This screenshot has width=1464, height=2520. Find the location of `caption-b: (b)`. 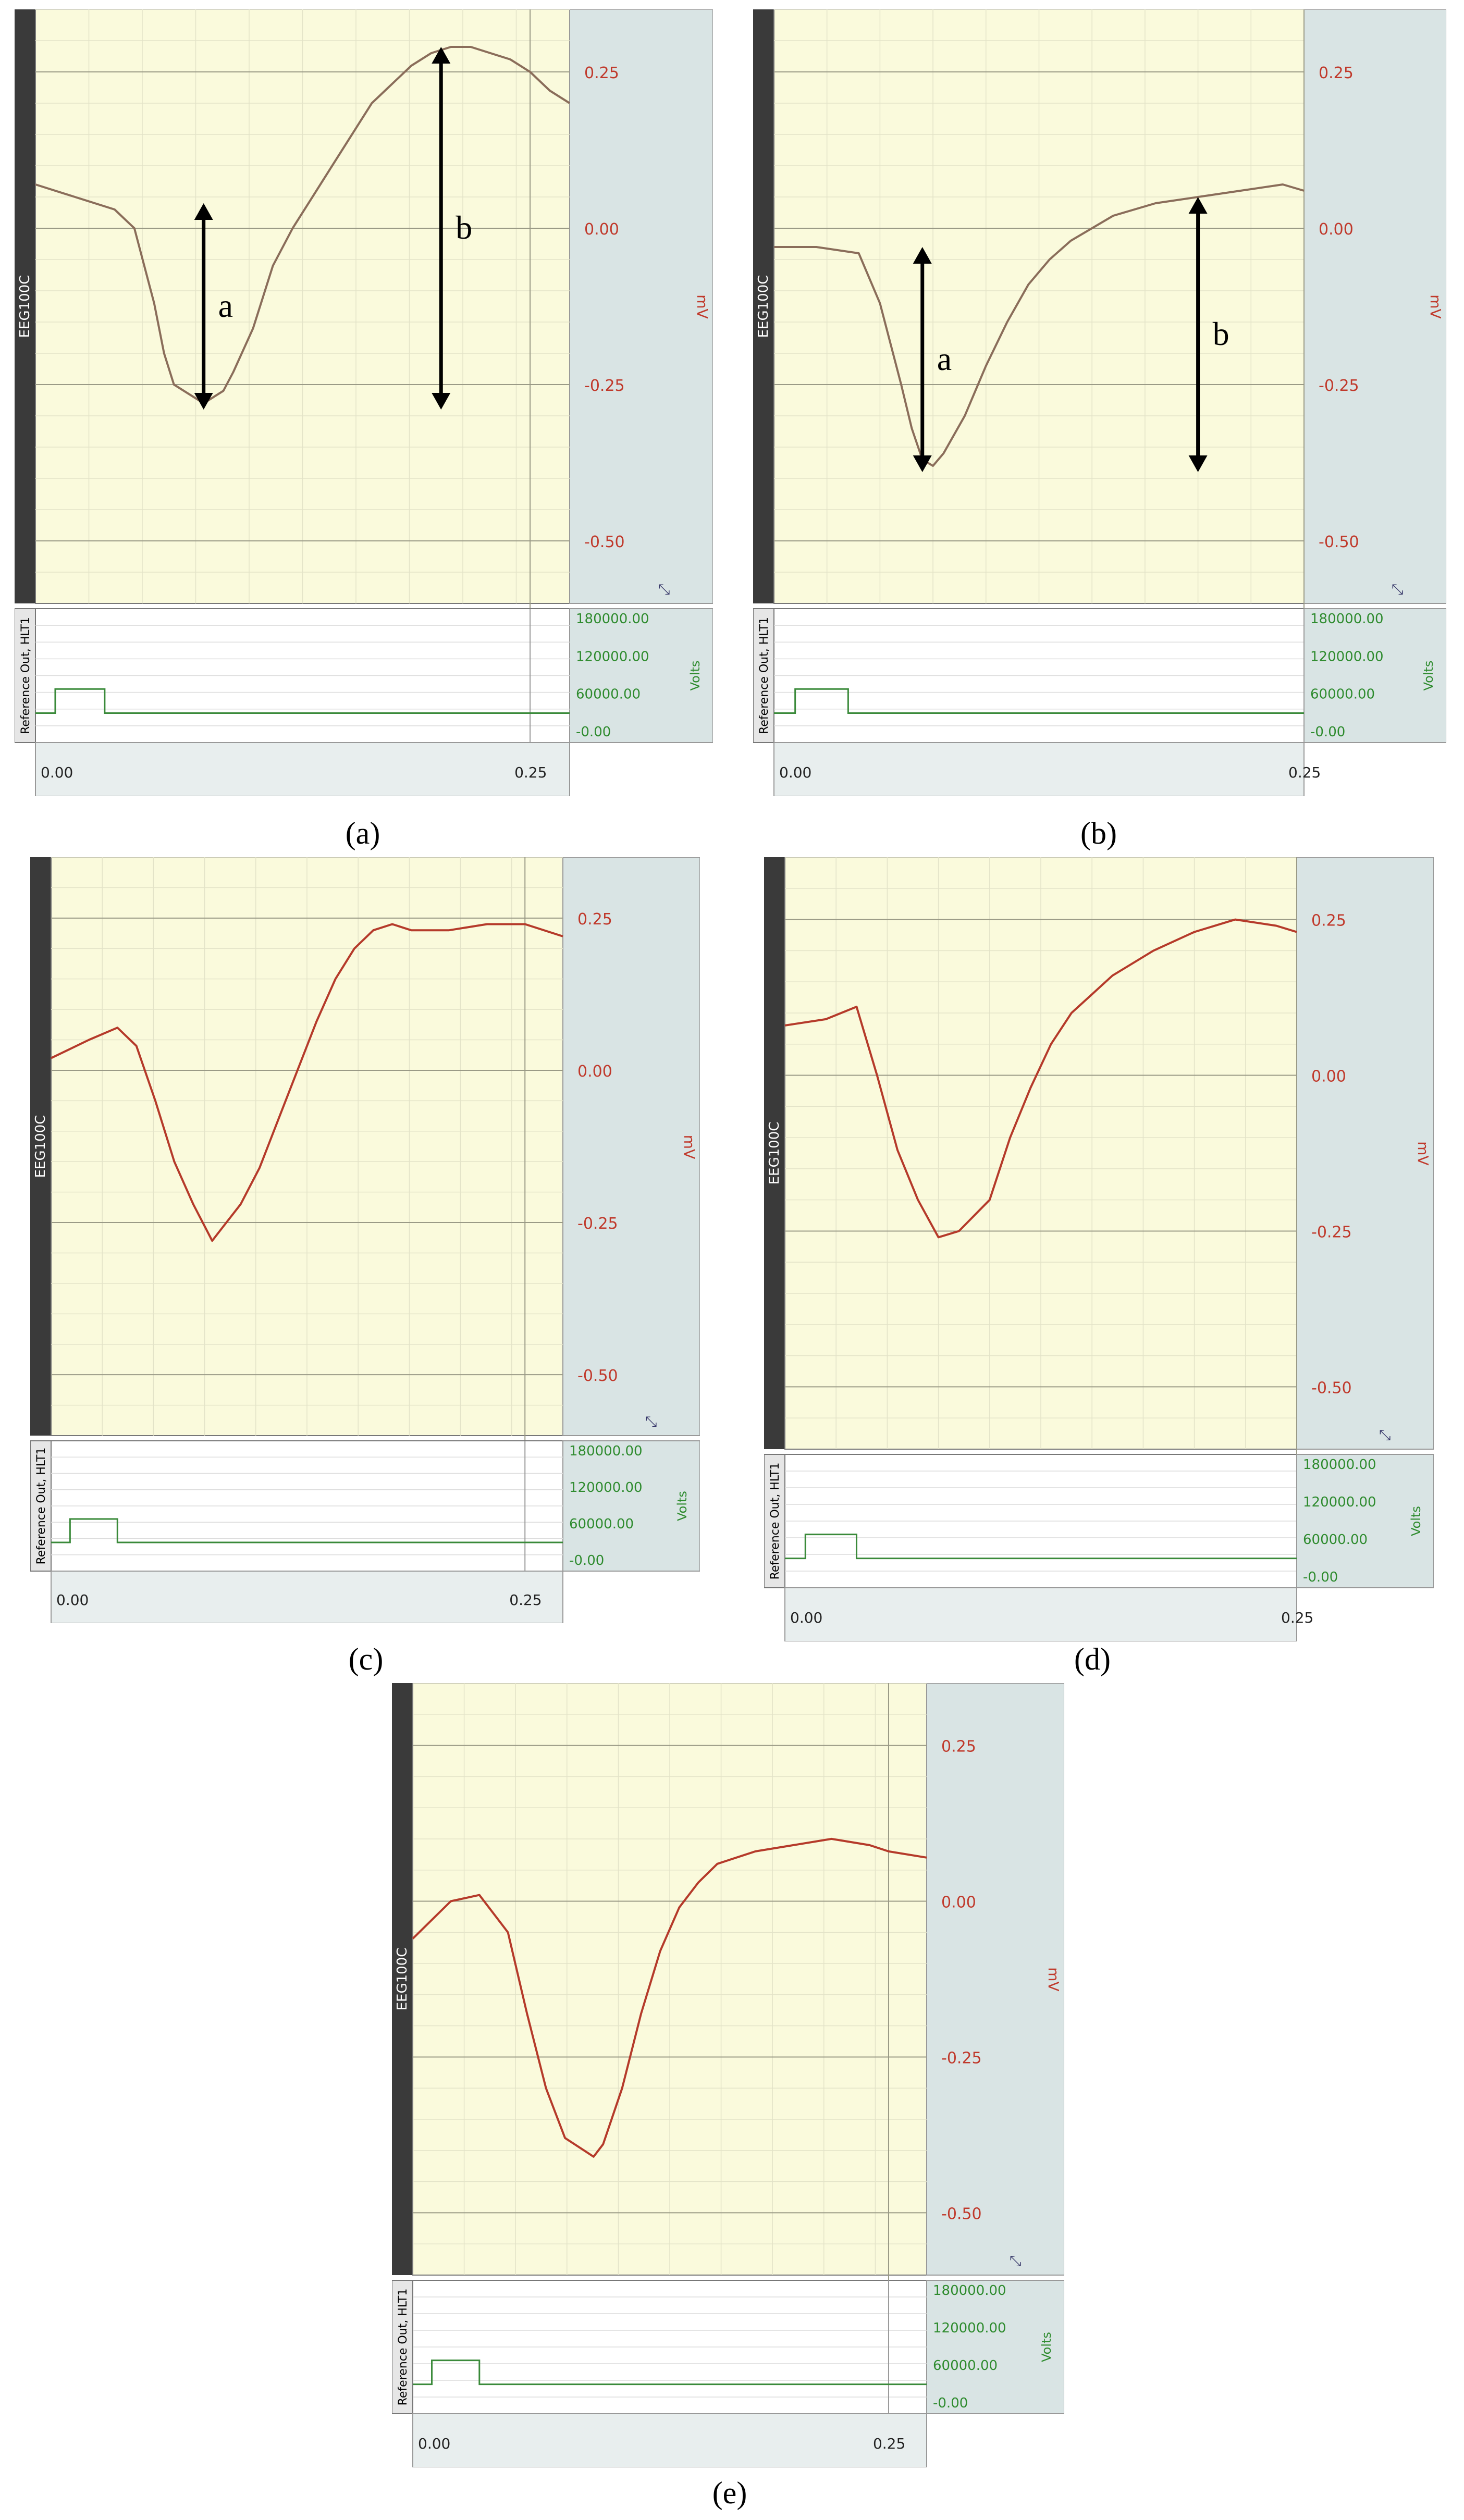

caption-b: (b) is located at coordinates (1099, 833).